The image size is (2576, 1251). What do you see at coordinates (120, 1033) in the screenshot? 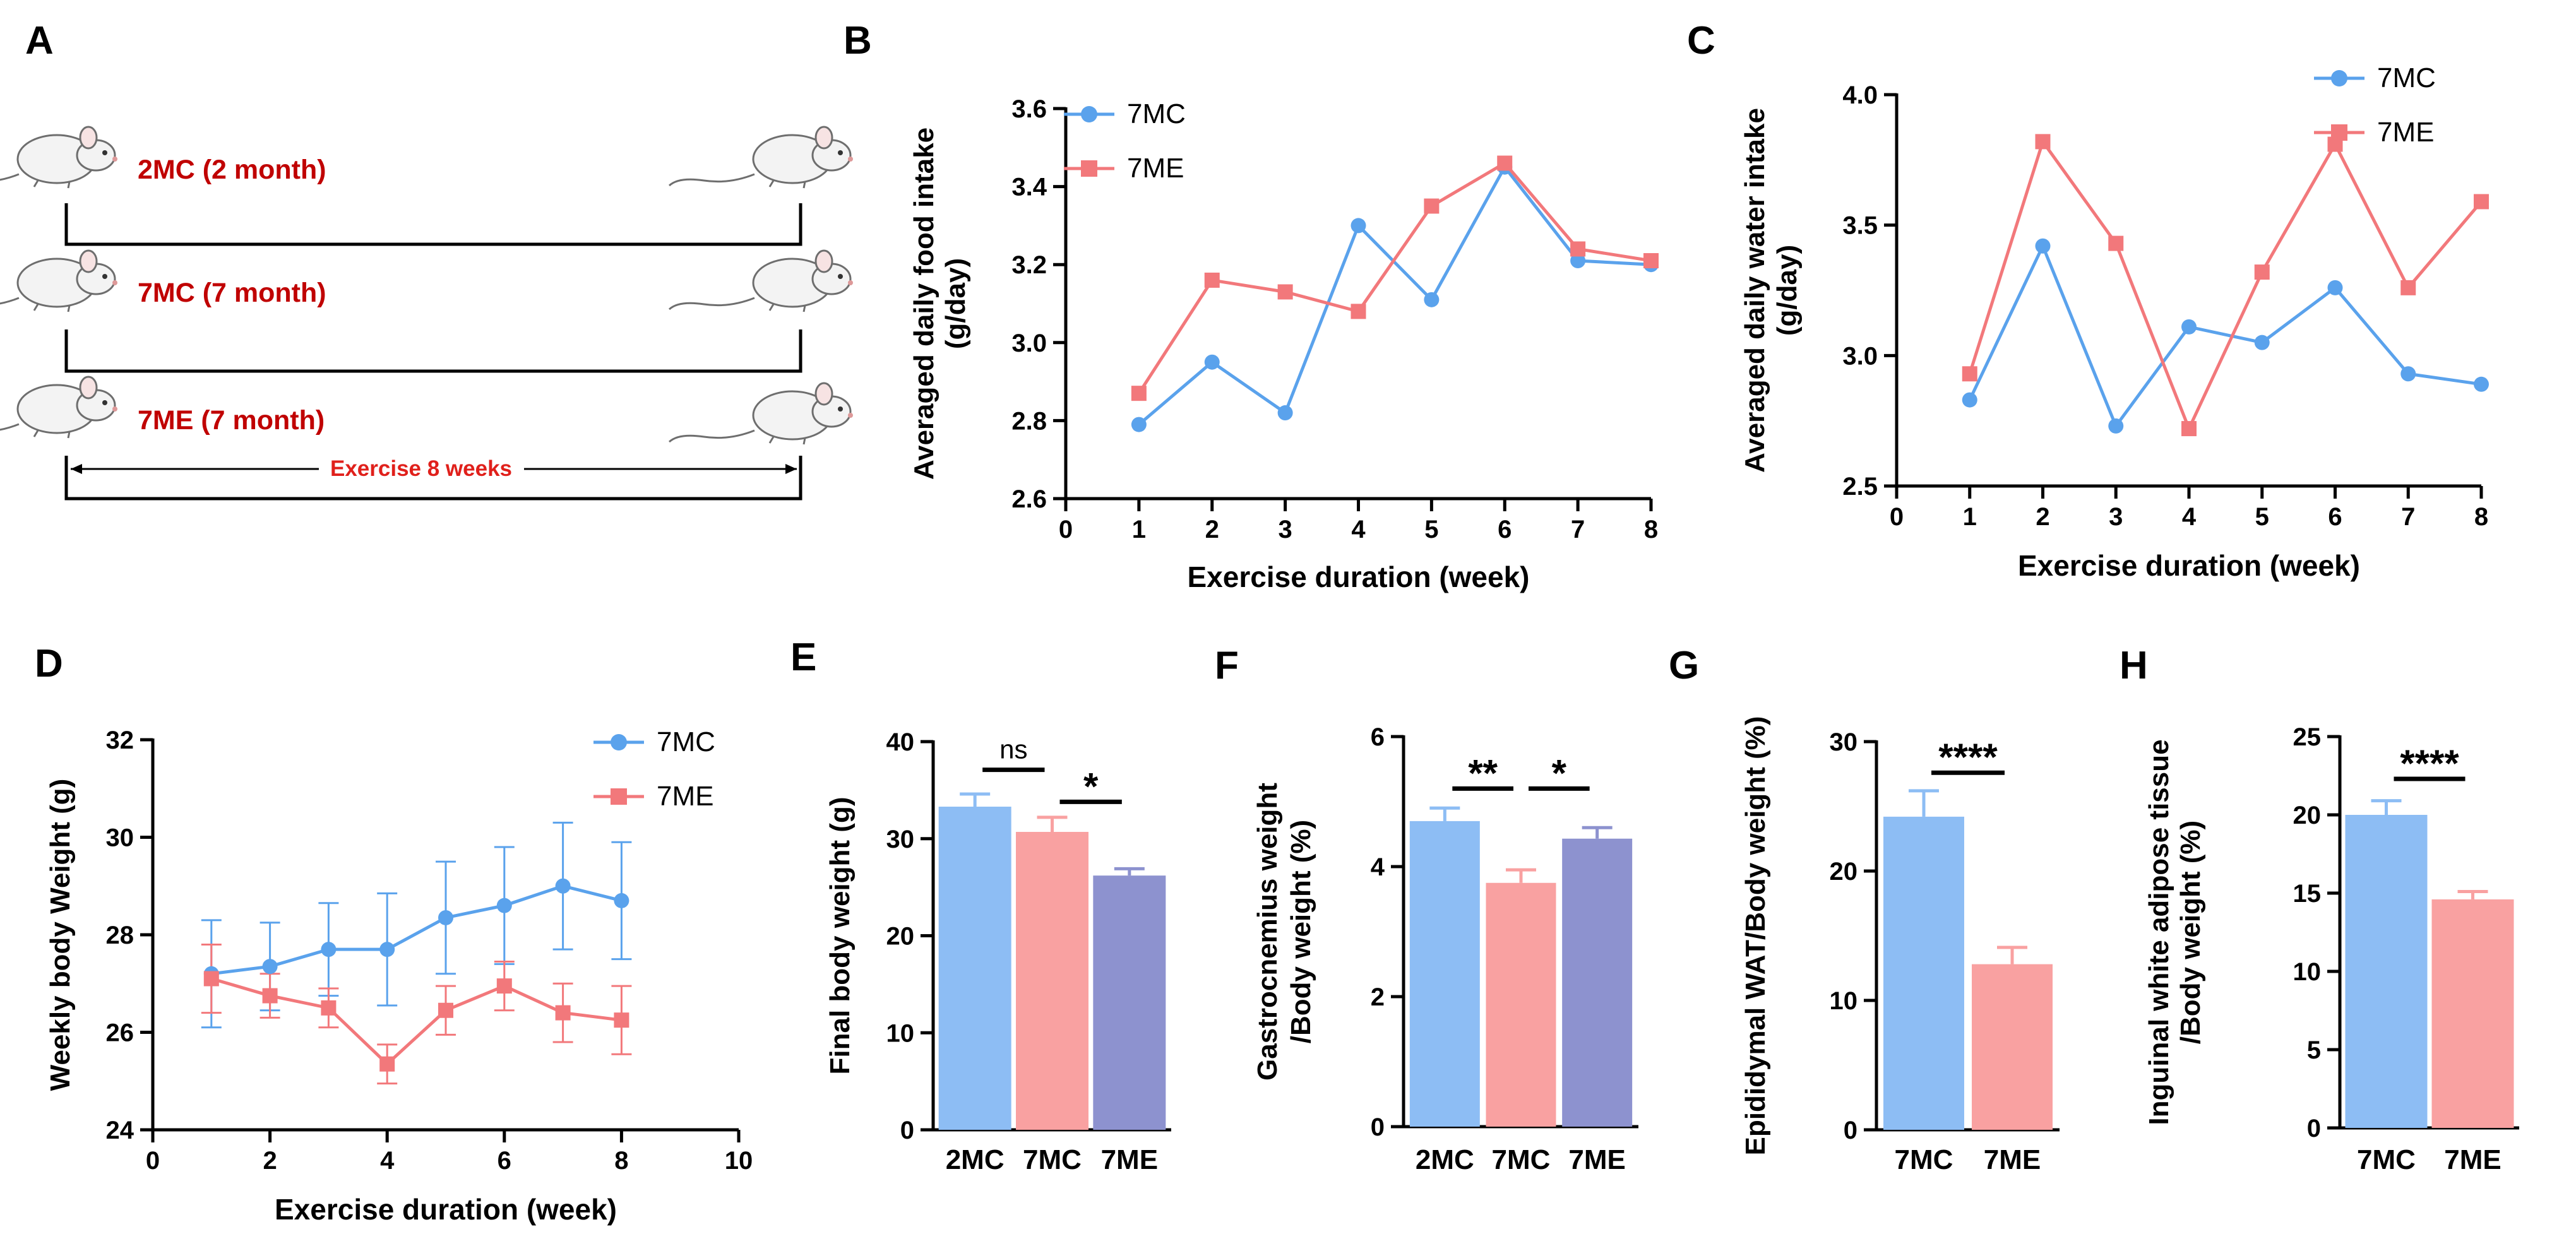
I see `y-tick-label: 26` at bounding box center [120, 1033].